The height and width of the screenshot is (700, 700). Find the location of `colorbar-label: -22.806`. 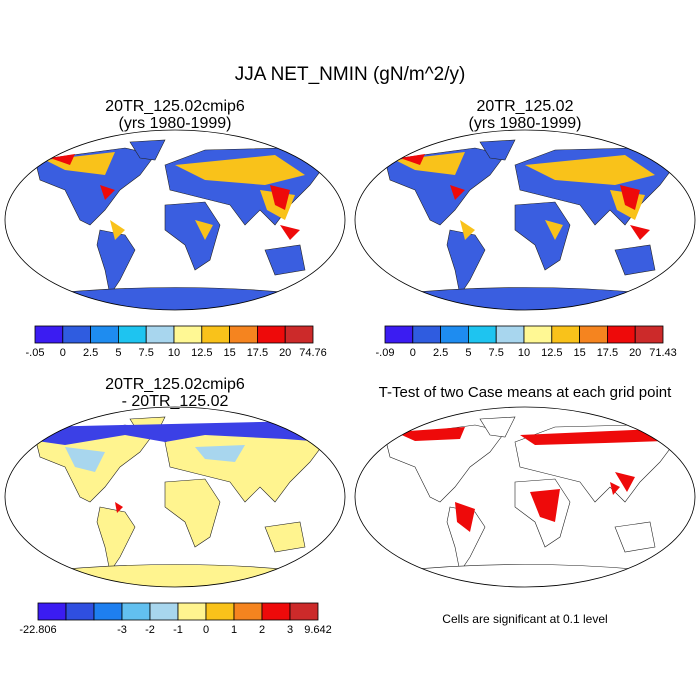

colorbar-label: -22.806 is located at coordinates (37, 630).